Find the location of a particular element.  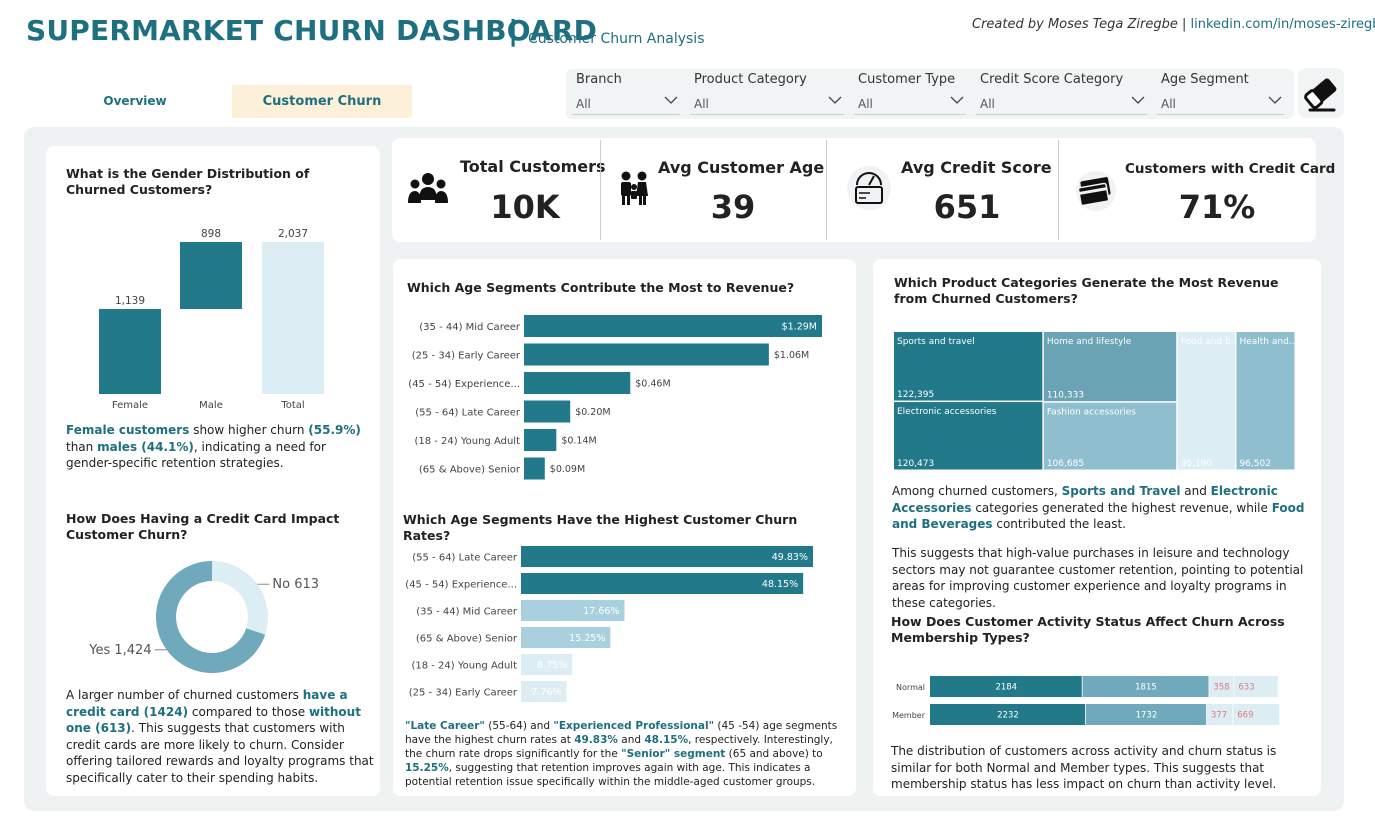

text-highlight: "Senior" segment is located at coordinates (673, 754).